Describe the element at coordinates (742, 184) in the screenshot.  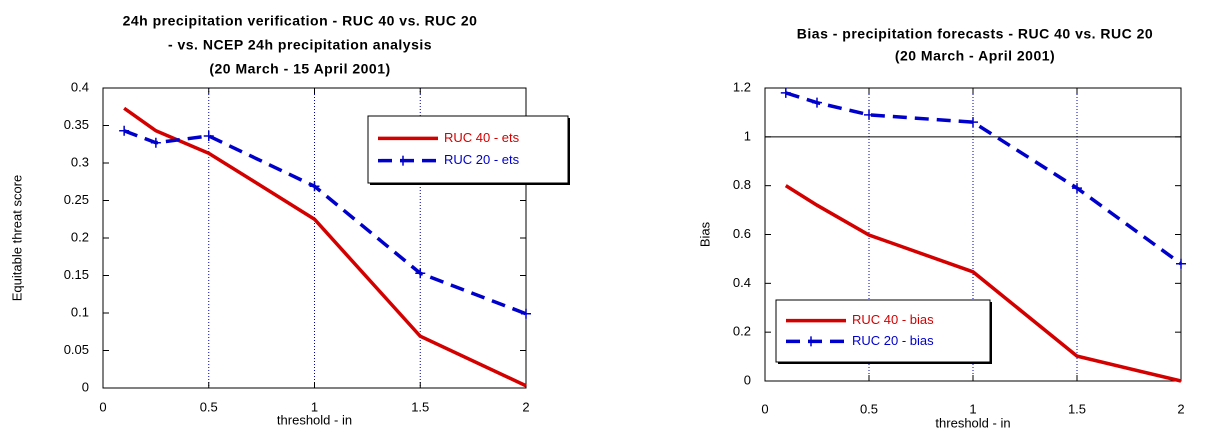
I see `y-tick-label: 0.8` at that location.